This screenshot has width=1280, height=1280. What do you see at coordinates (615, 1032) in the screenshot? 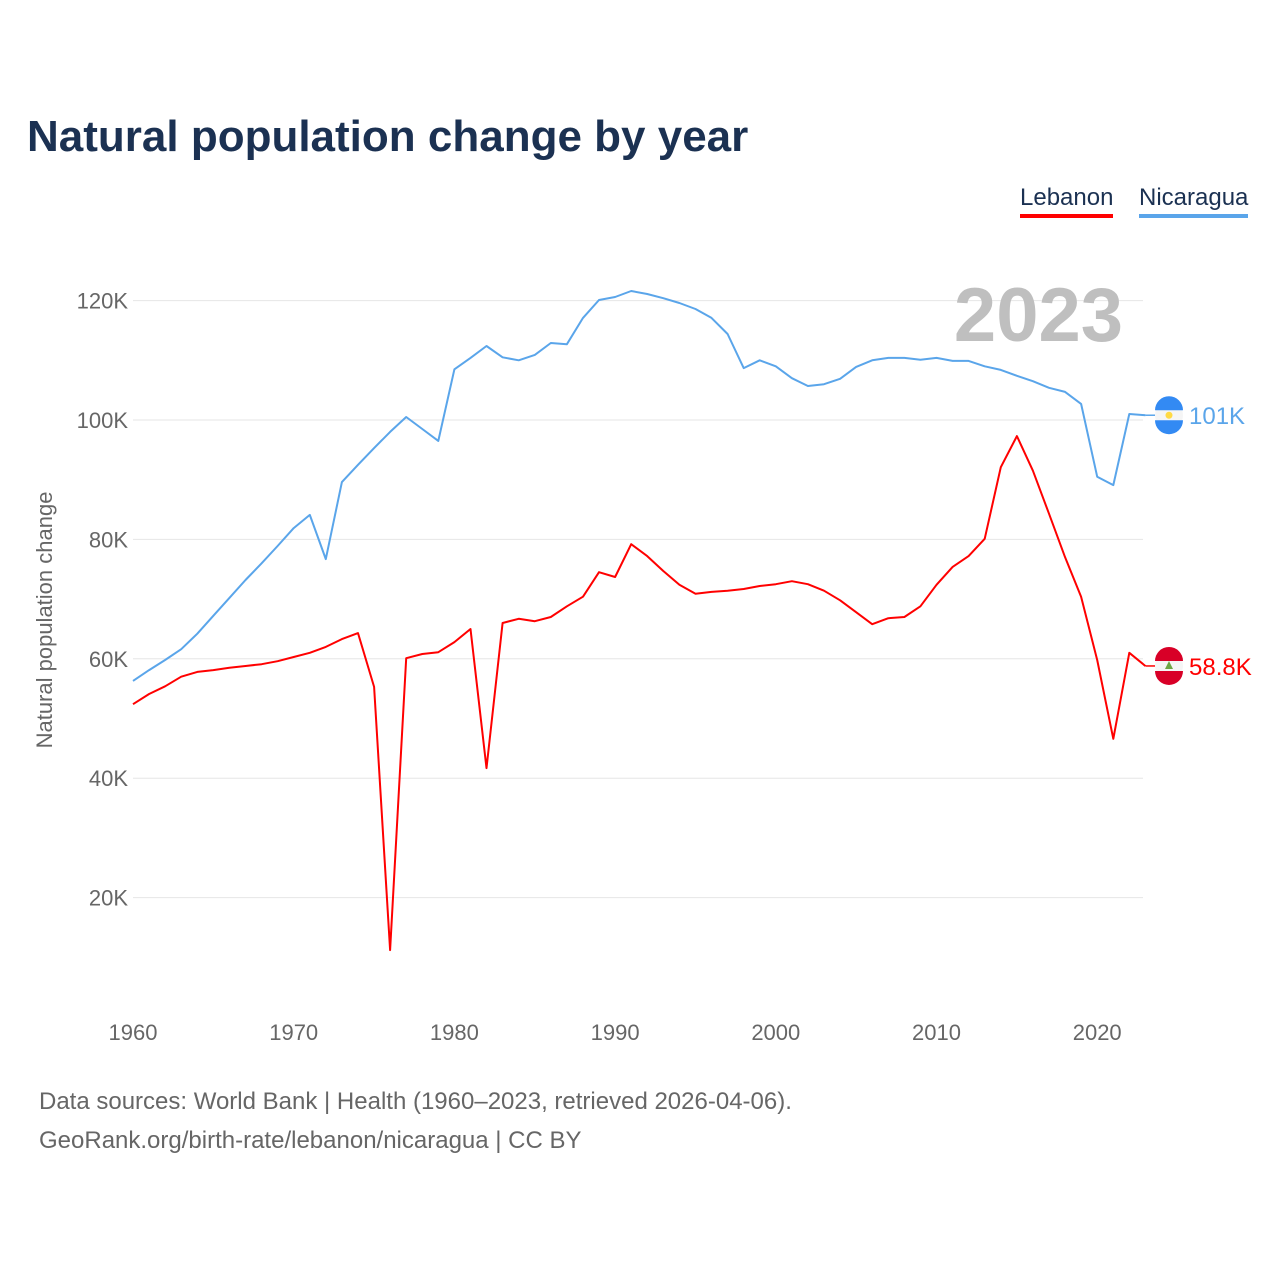
I see `x-tick-label: 1990` at bounding box center [615, 1032].